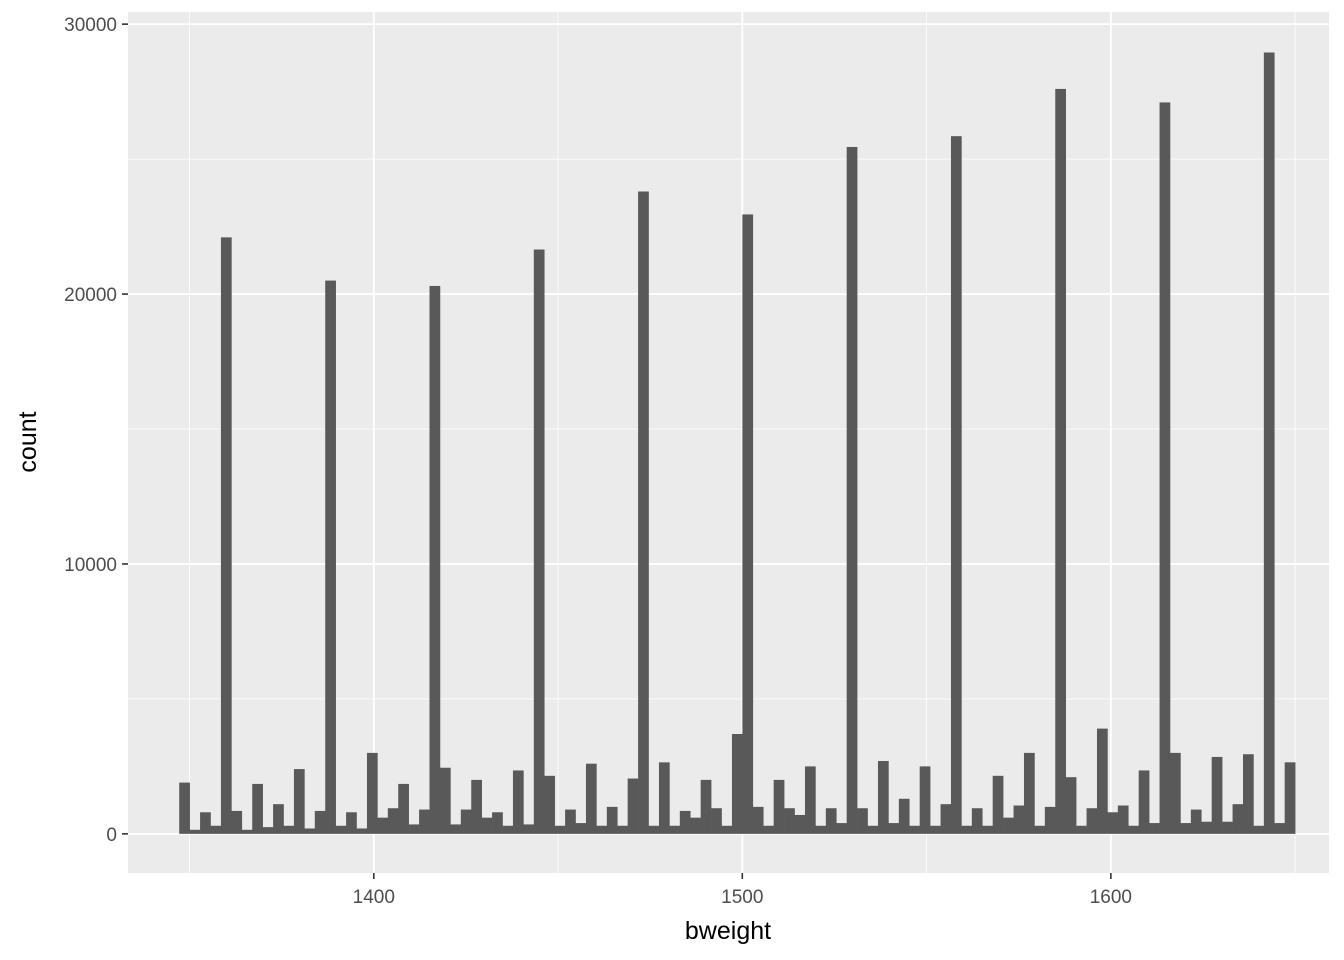 This screenshot has height=960, width=1344. Describe the element at coordinates (96, 430) in the screenshot. I see `y-axis: 0 10000 20000 30000` at that location.